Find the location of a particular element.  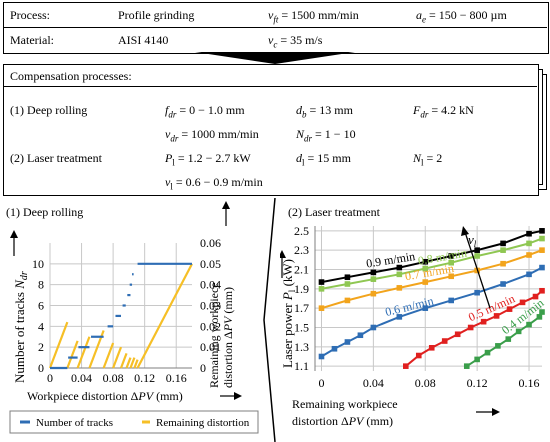

chart2-ytick-label: 1.5 is located at coordinates (301, 328).